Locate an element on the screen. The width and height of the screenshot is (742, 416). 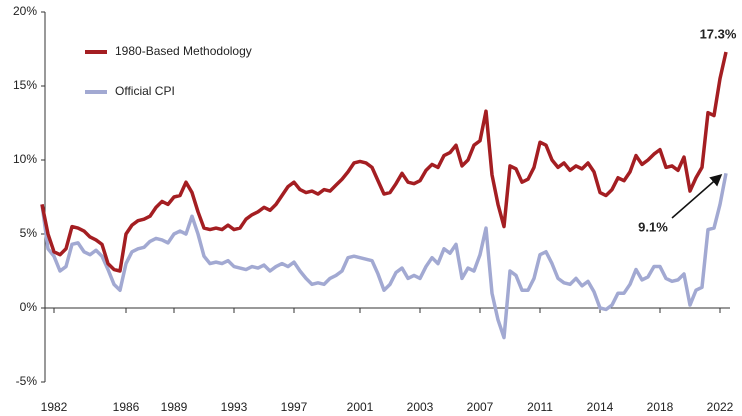
x-tick-label: 2018 is located at coordinates (660, 407).